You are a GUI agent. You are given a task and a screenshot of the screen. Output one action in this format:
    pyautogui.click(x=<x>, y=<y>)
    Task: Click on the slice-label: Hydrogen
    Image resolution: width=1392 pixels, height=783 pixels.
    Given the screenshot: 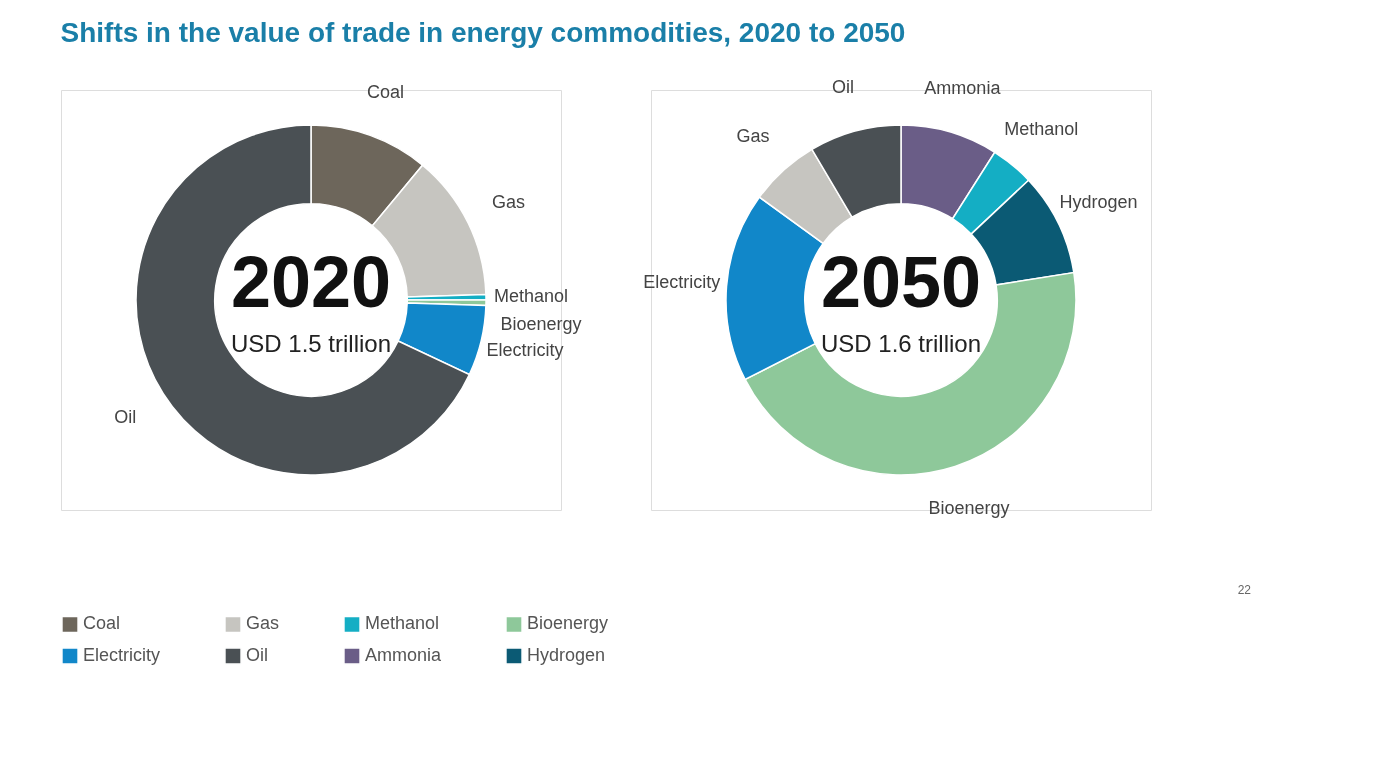 What is the action you would take?
    pyautogui.click(x=1098, y=202)
    